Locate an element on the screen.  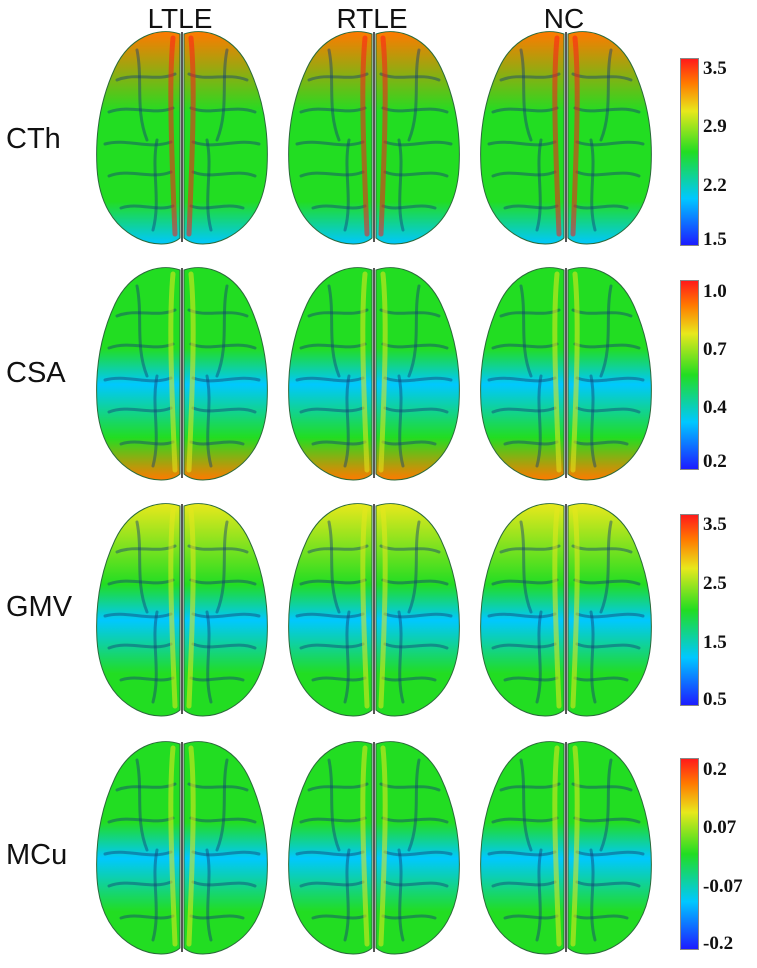
colorbar-csa-tick: 1.0 is located at coordinates (715, 291).